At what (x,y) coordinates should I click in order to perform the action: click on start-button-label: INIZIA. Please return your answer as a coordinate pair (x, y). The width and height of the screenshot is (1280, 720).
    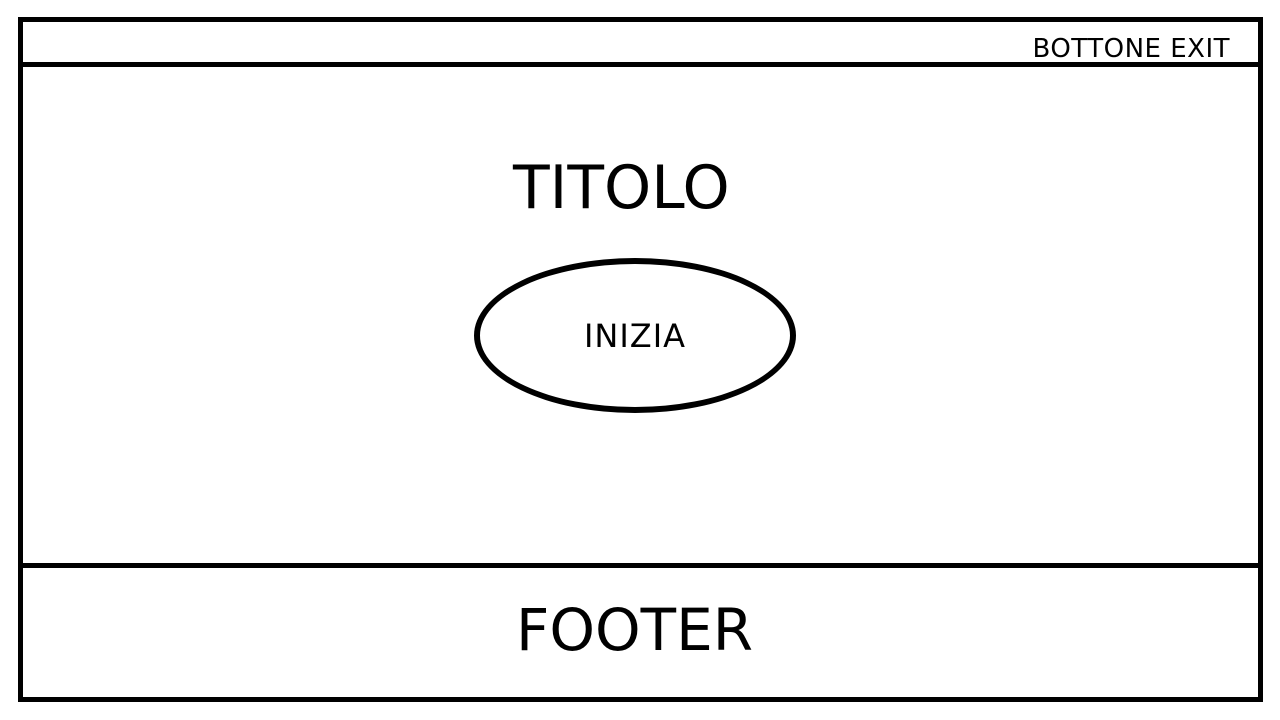
    Looking at the image, I should click on (635, 335).